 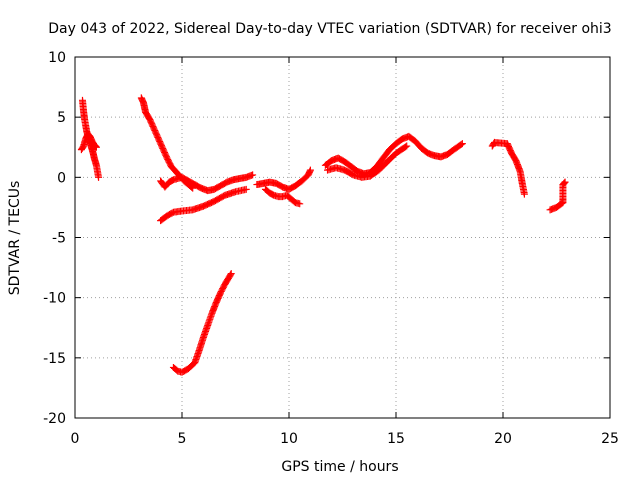 I want to click on y-tick-label: 0, so click(x=61, y=178).